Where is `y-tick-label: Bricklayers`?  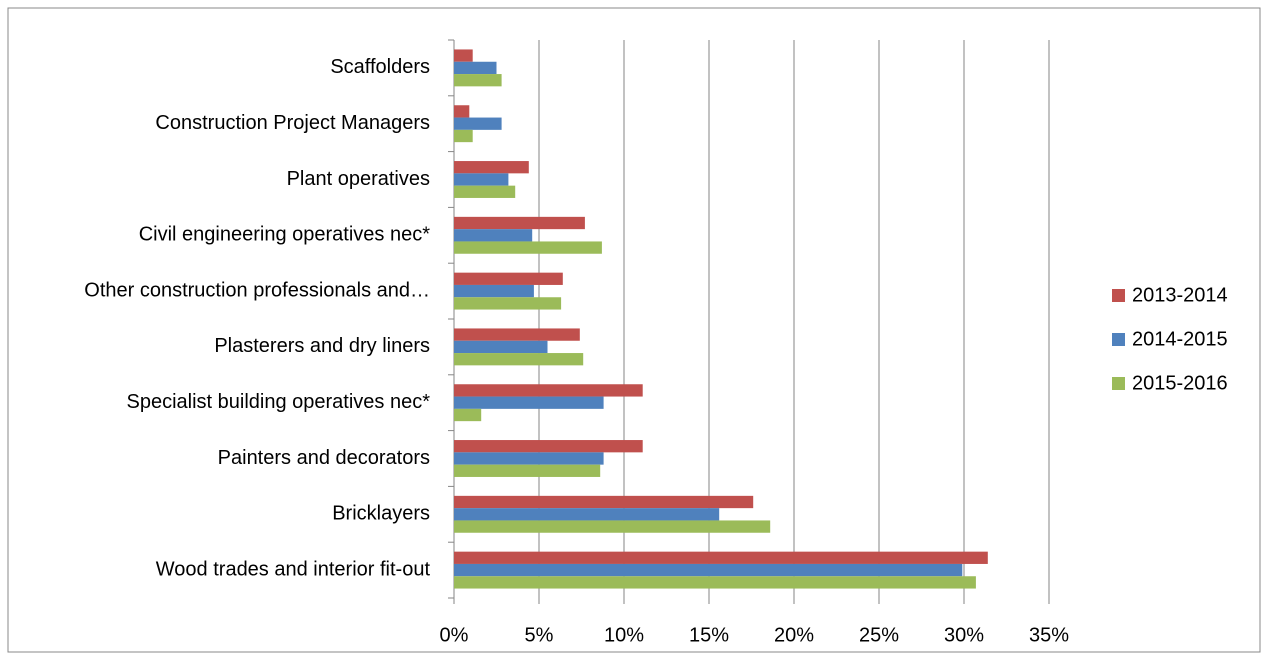 y-tick-label: Bricklayers is located at coordinates (381, 514).